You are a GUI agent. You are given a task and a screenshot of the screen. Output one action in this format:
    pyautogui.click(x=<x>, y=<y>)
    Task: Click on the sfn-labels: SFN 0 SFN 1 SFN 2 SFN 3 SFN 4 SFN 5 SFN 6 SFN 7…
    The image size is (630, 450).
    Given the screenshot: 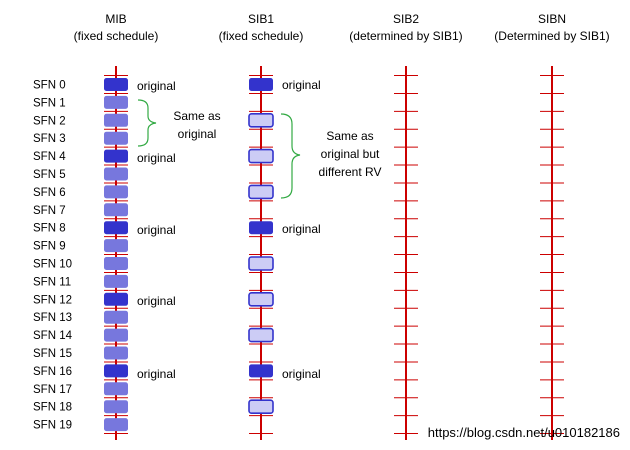 What is the action you would take?
    pyautogui.click(x=53, y=256)
    